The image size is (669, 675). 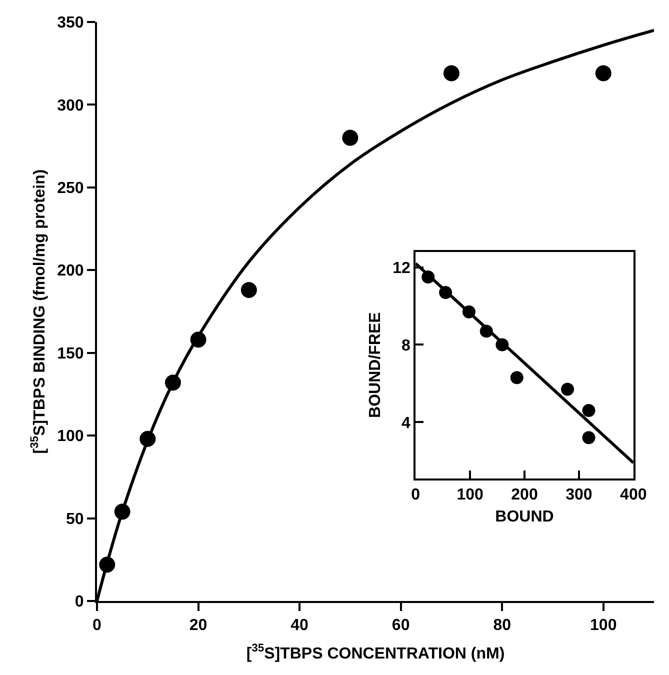 I want to click on y-tick-label: 4, so click(x=406, y=423).